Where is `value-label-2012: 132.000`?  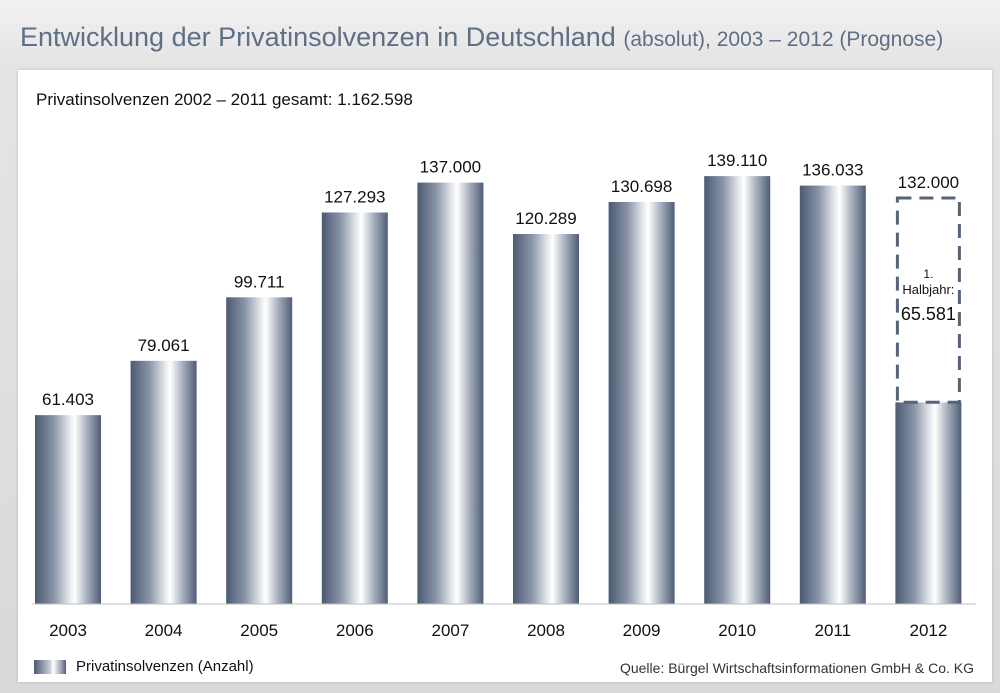 value-label-2012: 132.000 is located at coordinates (928, 182).